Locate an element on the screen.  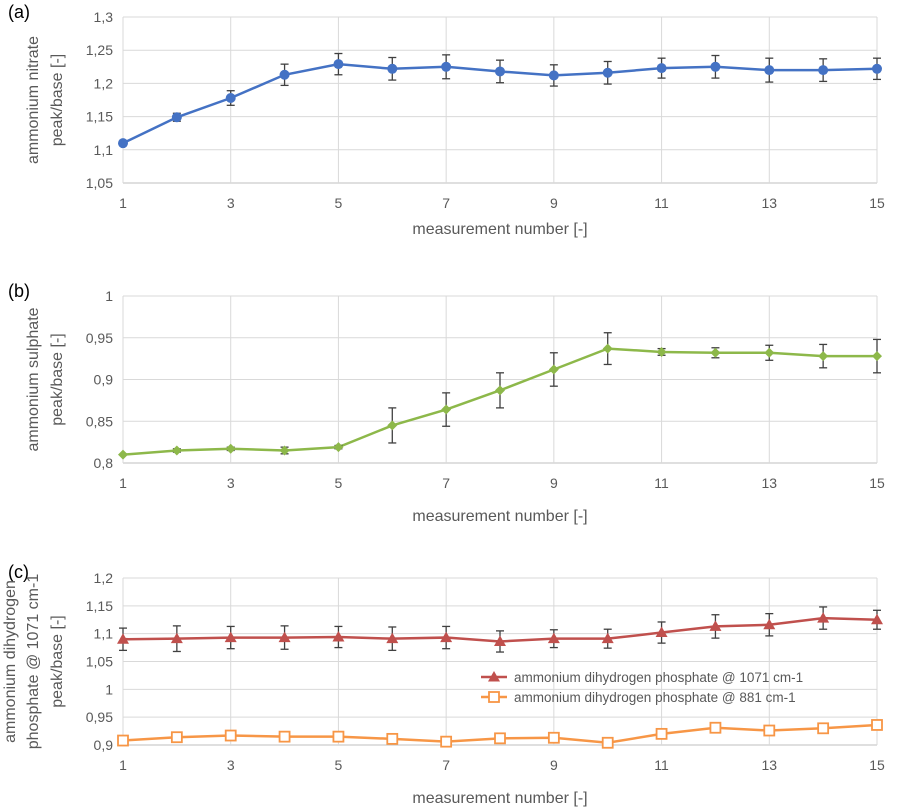
y-axis-title: ammonium nitrate is located at coordinates (33, 100).